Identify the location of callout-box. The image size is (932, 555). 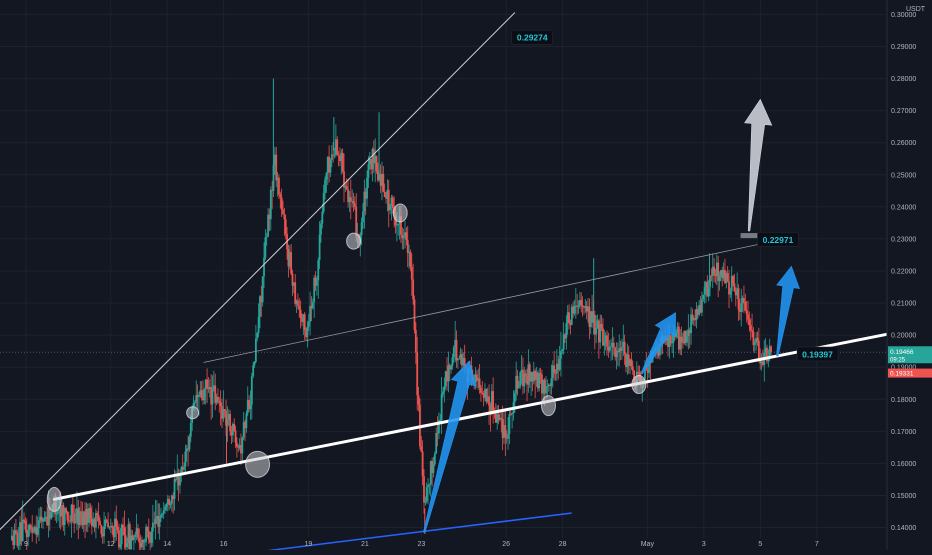
(778, 239).